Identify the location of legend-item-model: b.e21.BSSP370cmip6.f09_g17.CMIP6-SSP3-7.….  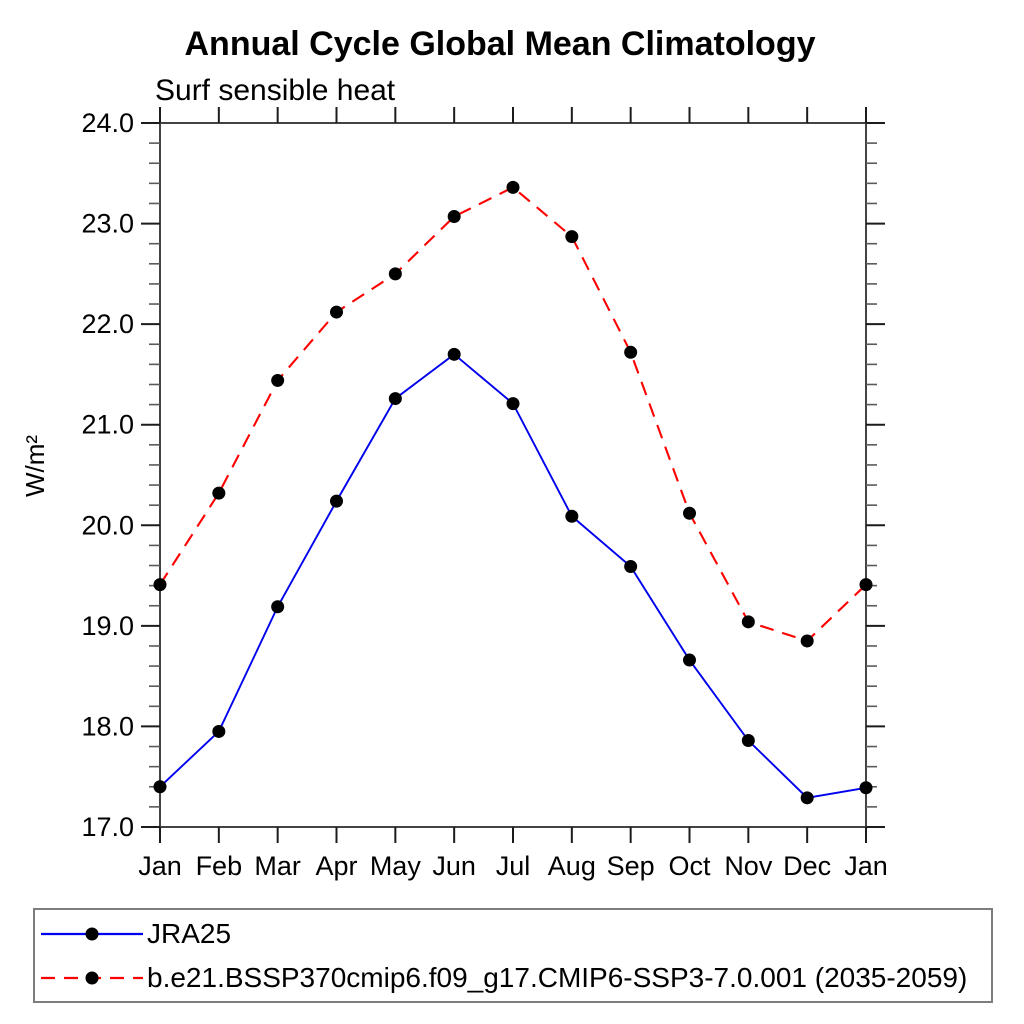
(515, 977).